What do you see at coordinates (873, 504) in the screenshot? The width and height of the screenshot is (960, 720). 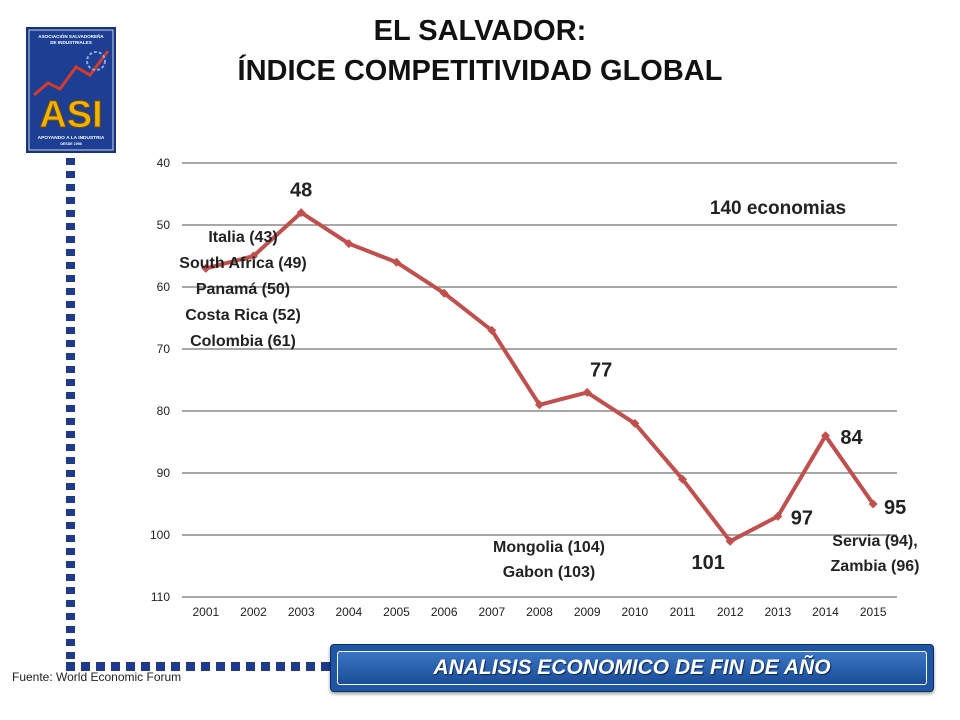 I see `data-point-2015` at bounding box center [873, 504].